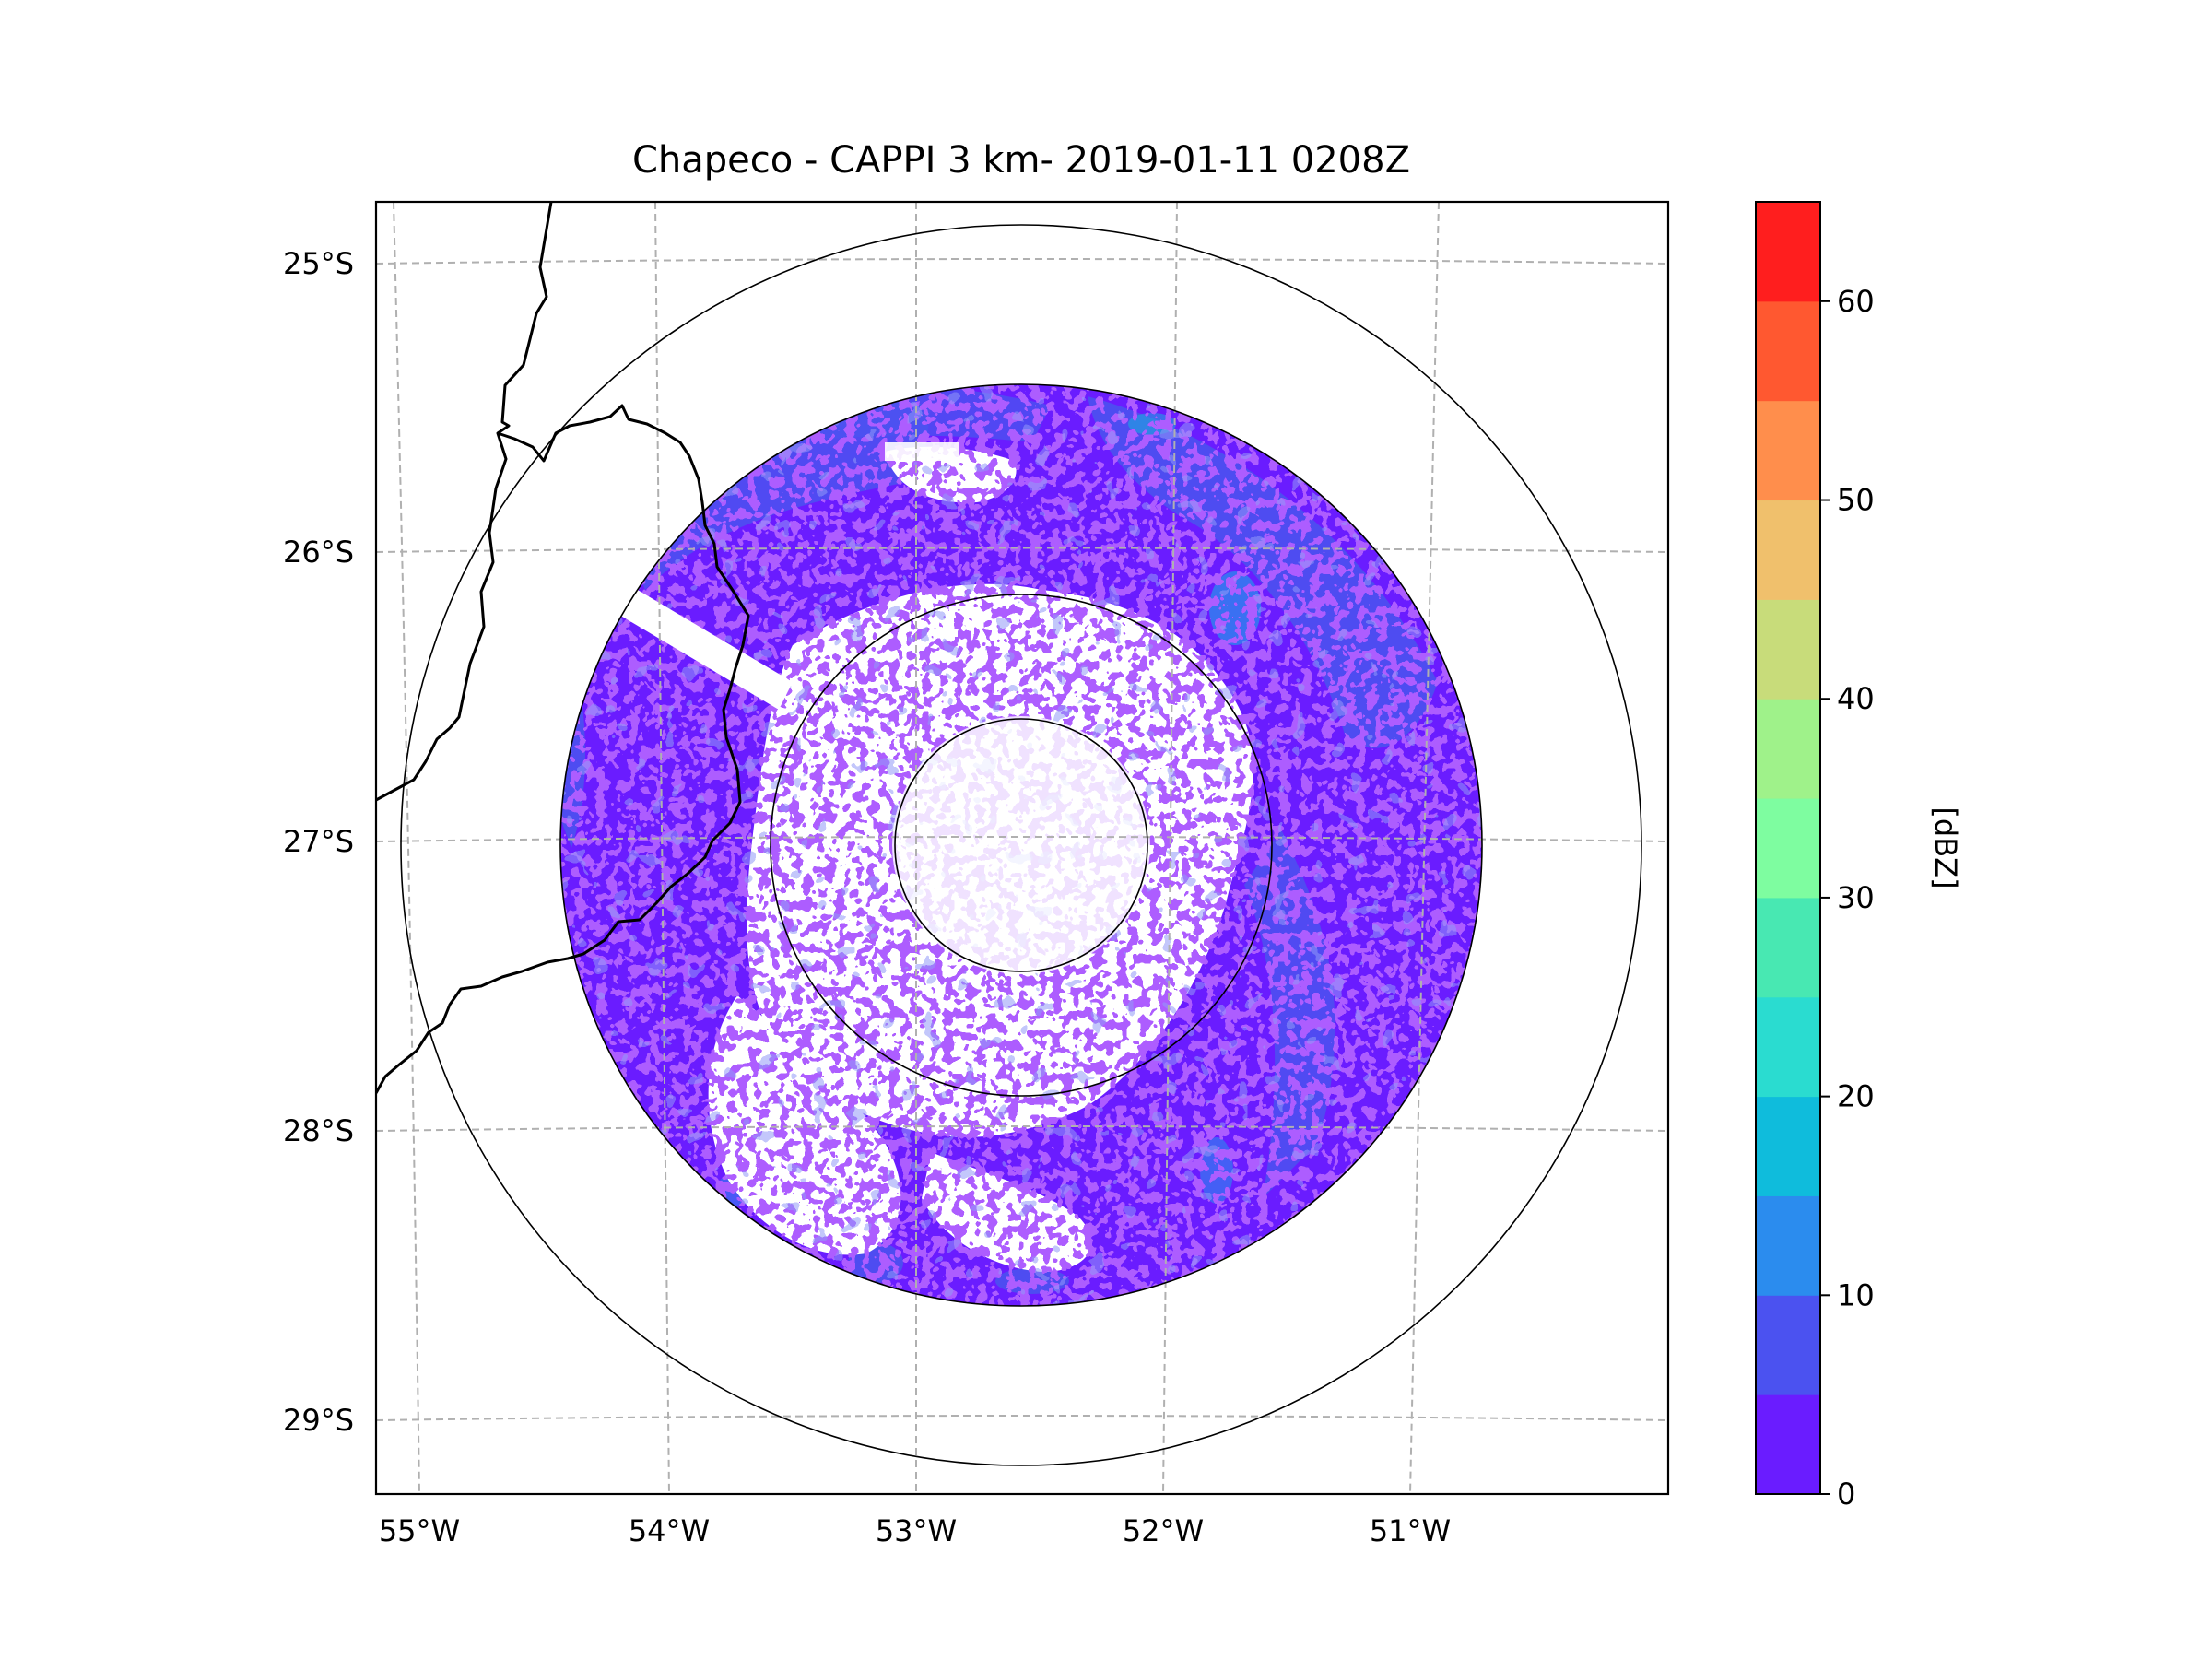  Describe the element at coordinates (419, 1530) in the screenshot. I see `x-tick-label: 55°W` at that location.